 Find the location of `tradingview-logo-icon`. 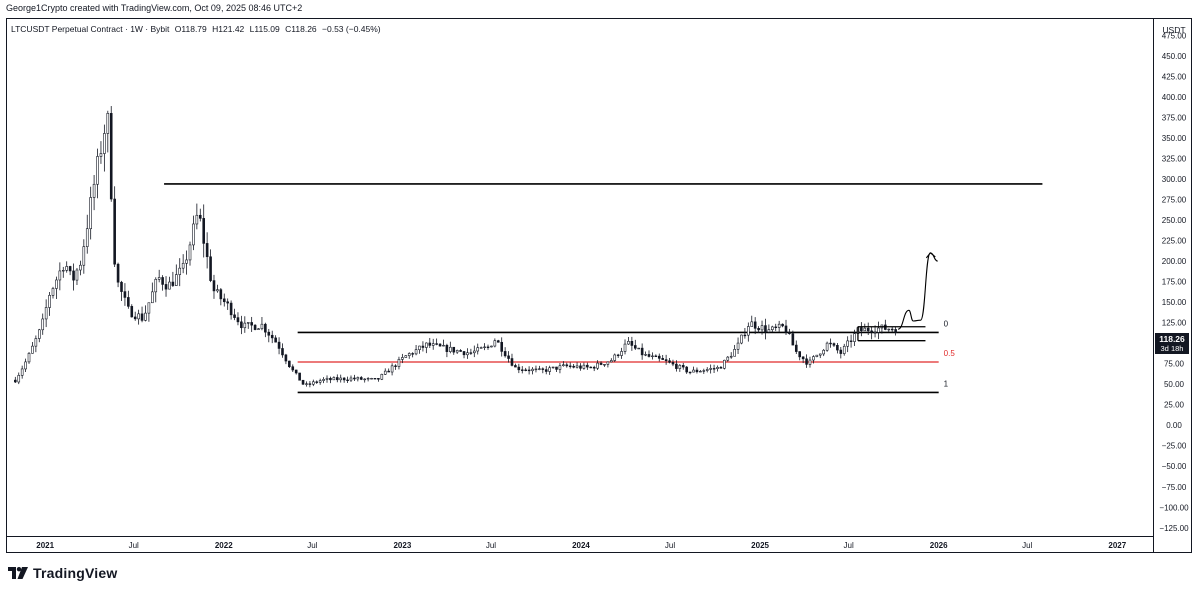

tradingview-logo-icon is located at coordinates (18, 573).